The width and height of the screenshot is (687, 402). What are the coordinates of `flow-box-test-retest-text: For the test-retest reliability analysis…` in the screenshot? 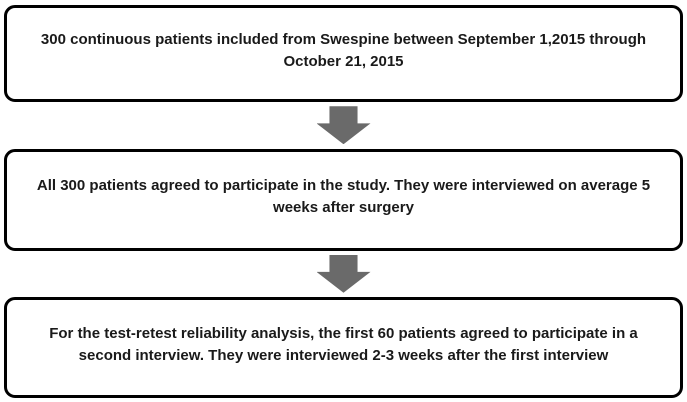 It's located at (343, 344).